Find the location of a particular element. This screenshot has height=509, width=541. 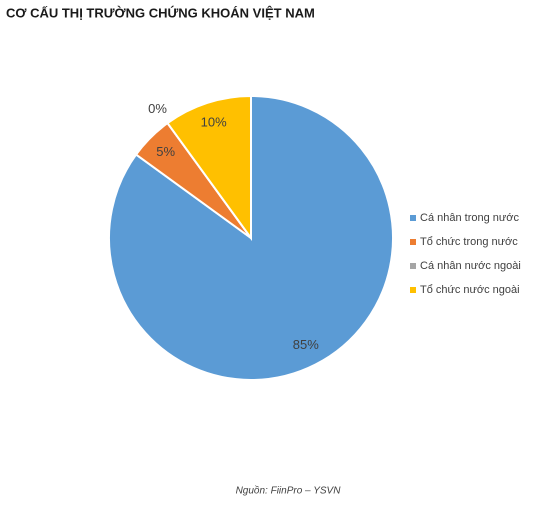

legend-label: Tổ chức nước ngoài is located at coordinates (470, 290).